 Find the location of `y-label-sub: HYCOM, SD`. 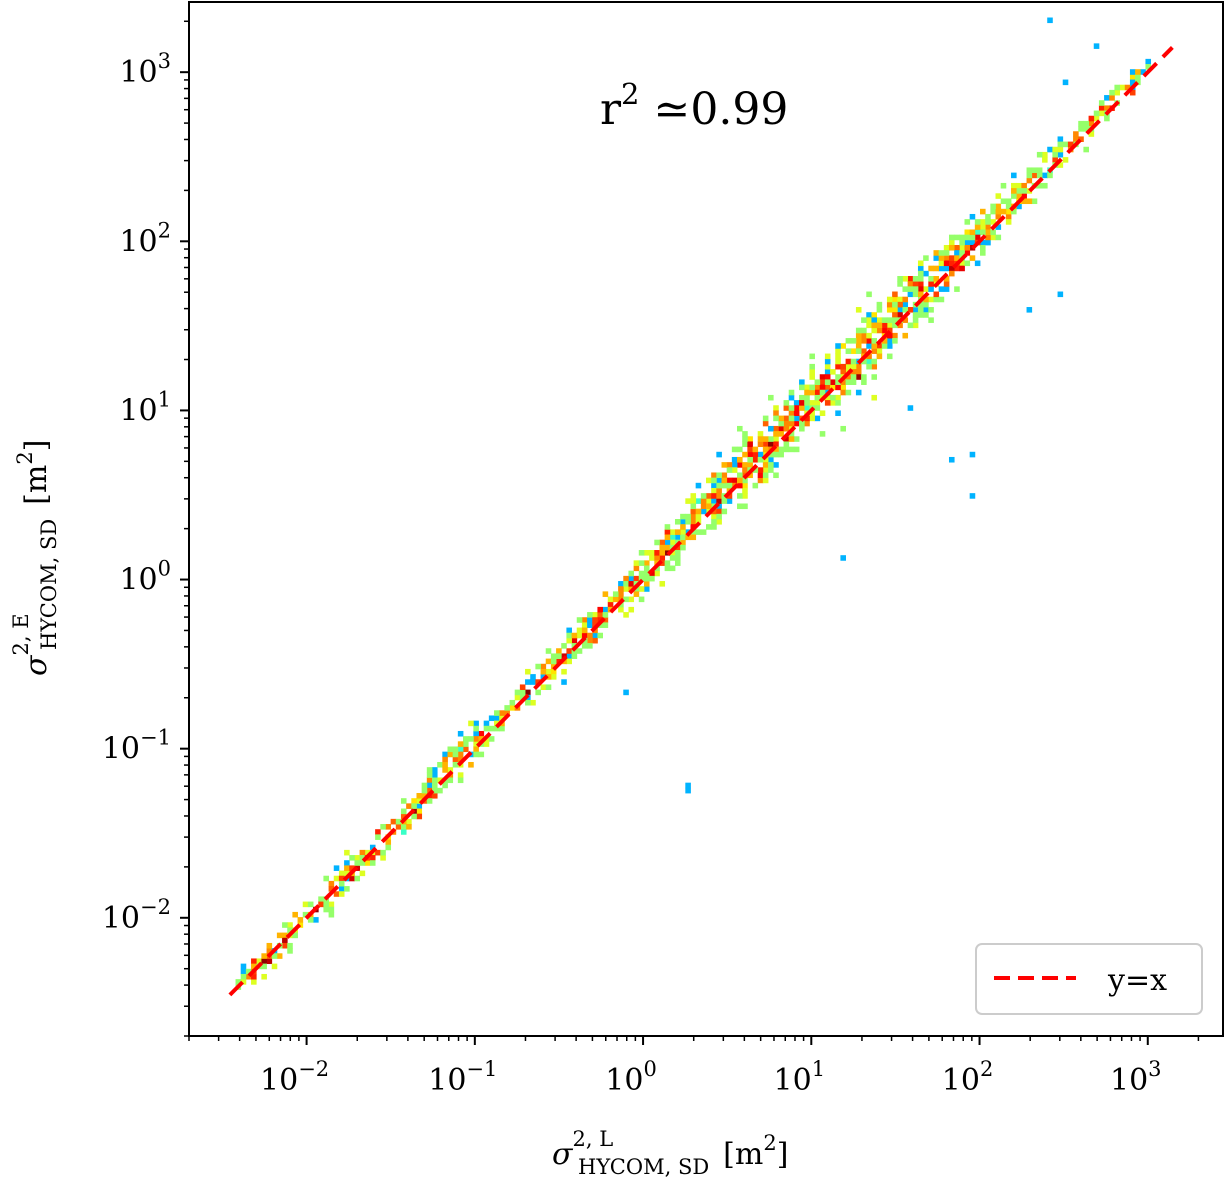

y-label-sub: HYCOM, SD is located at coordinates (49, 584).